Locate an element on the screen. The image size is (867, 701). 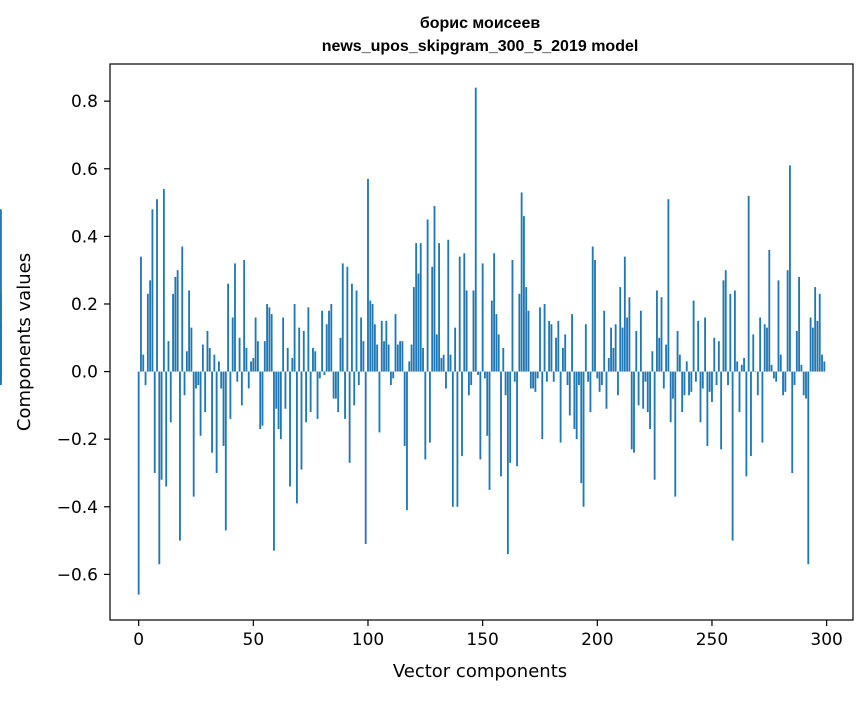
y-tick-label: 0.2 is located at coordinates (84, 305).